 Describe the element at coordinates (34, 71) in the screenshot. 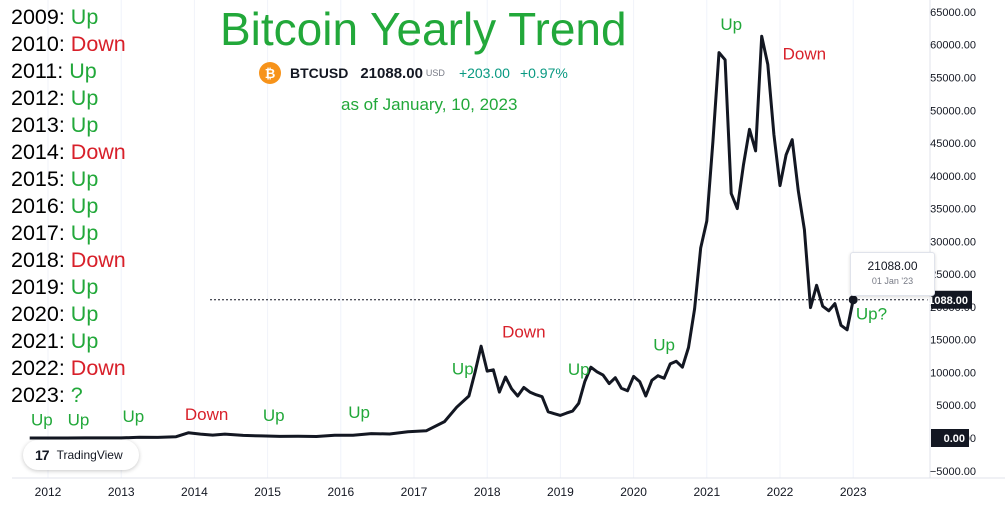

I see `year-label: 2011` at that location.